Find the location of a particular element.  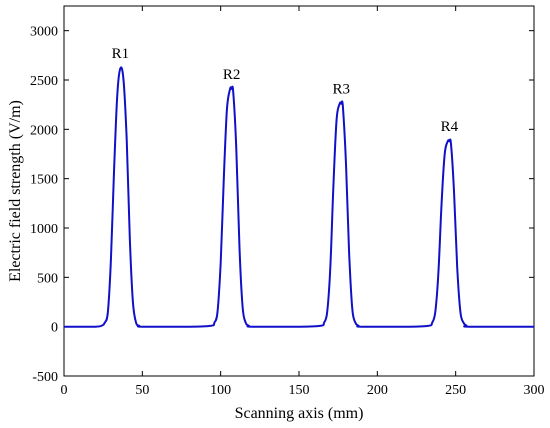

peak-label-r1: R1 is located at coordinates (121, 54).